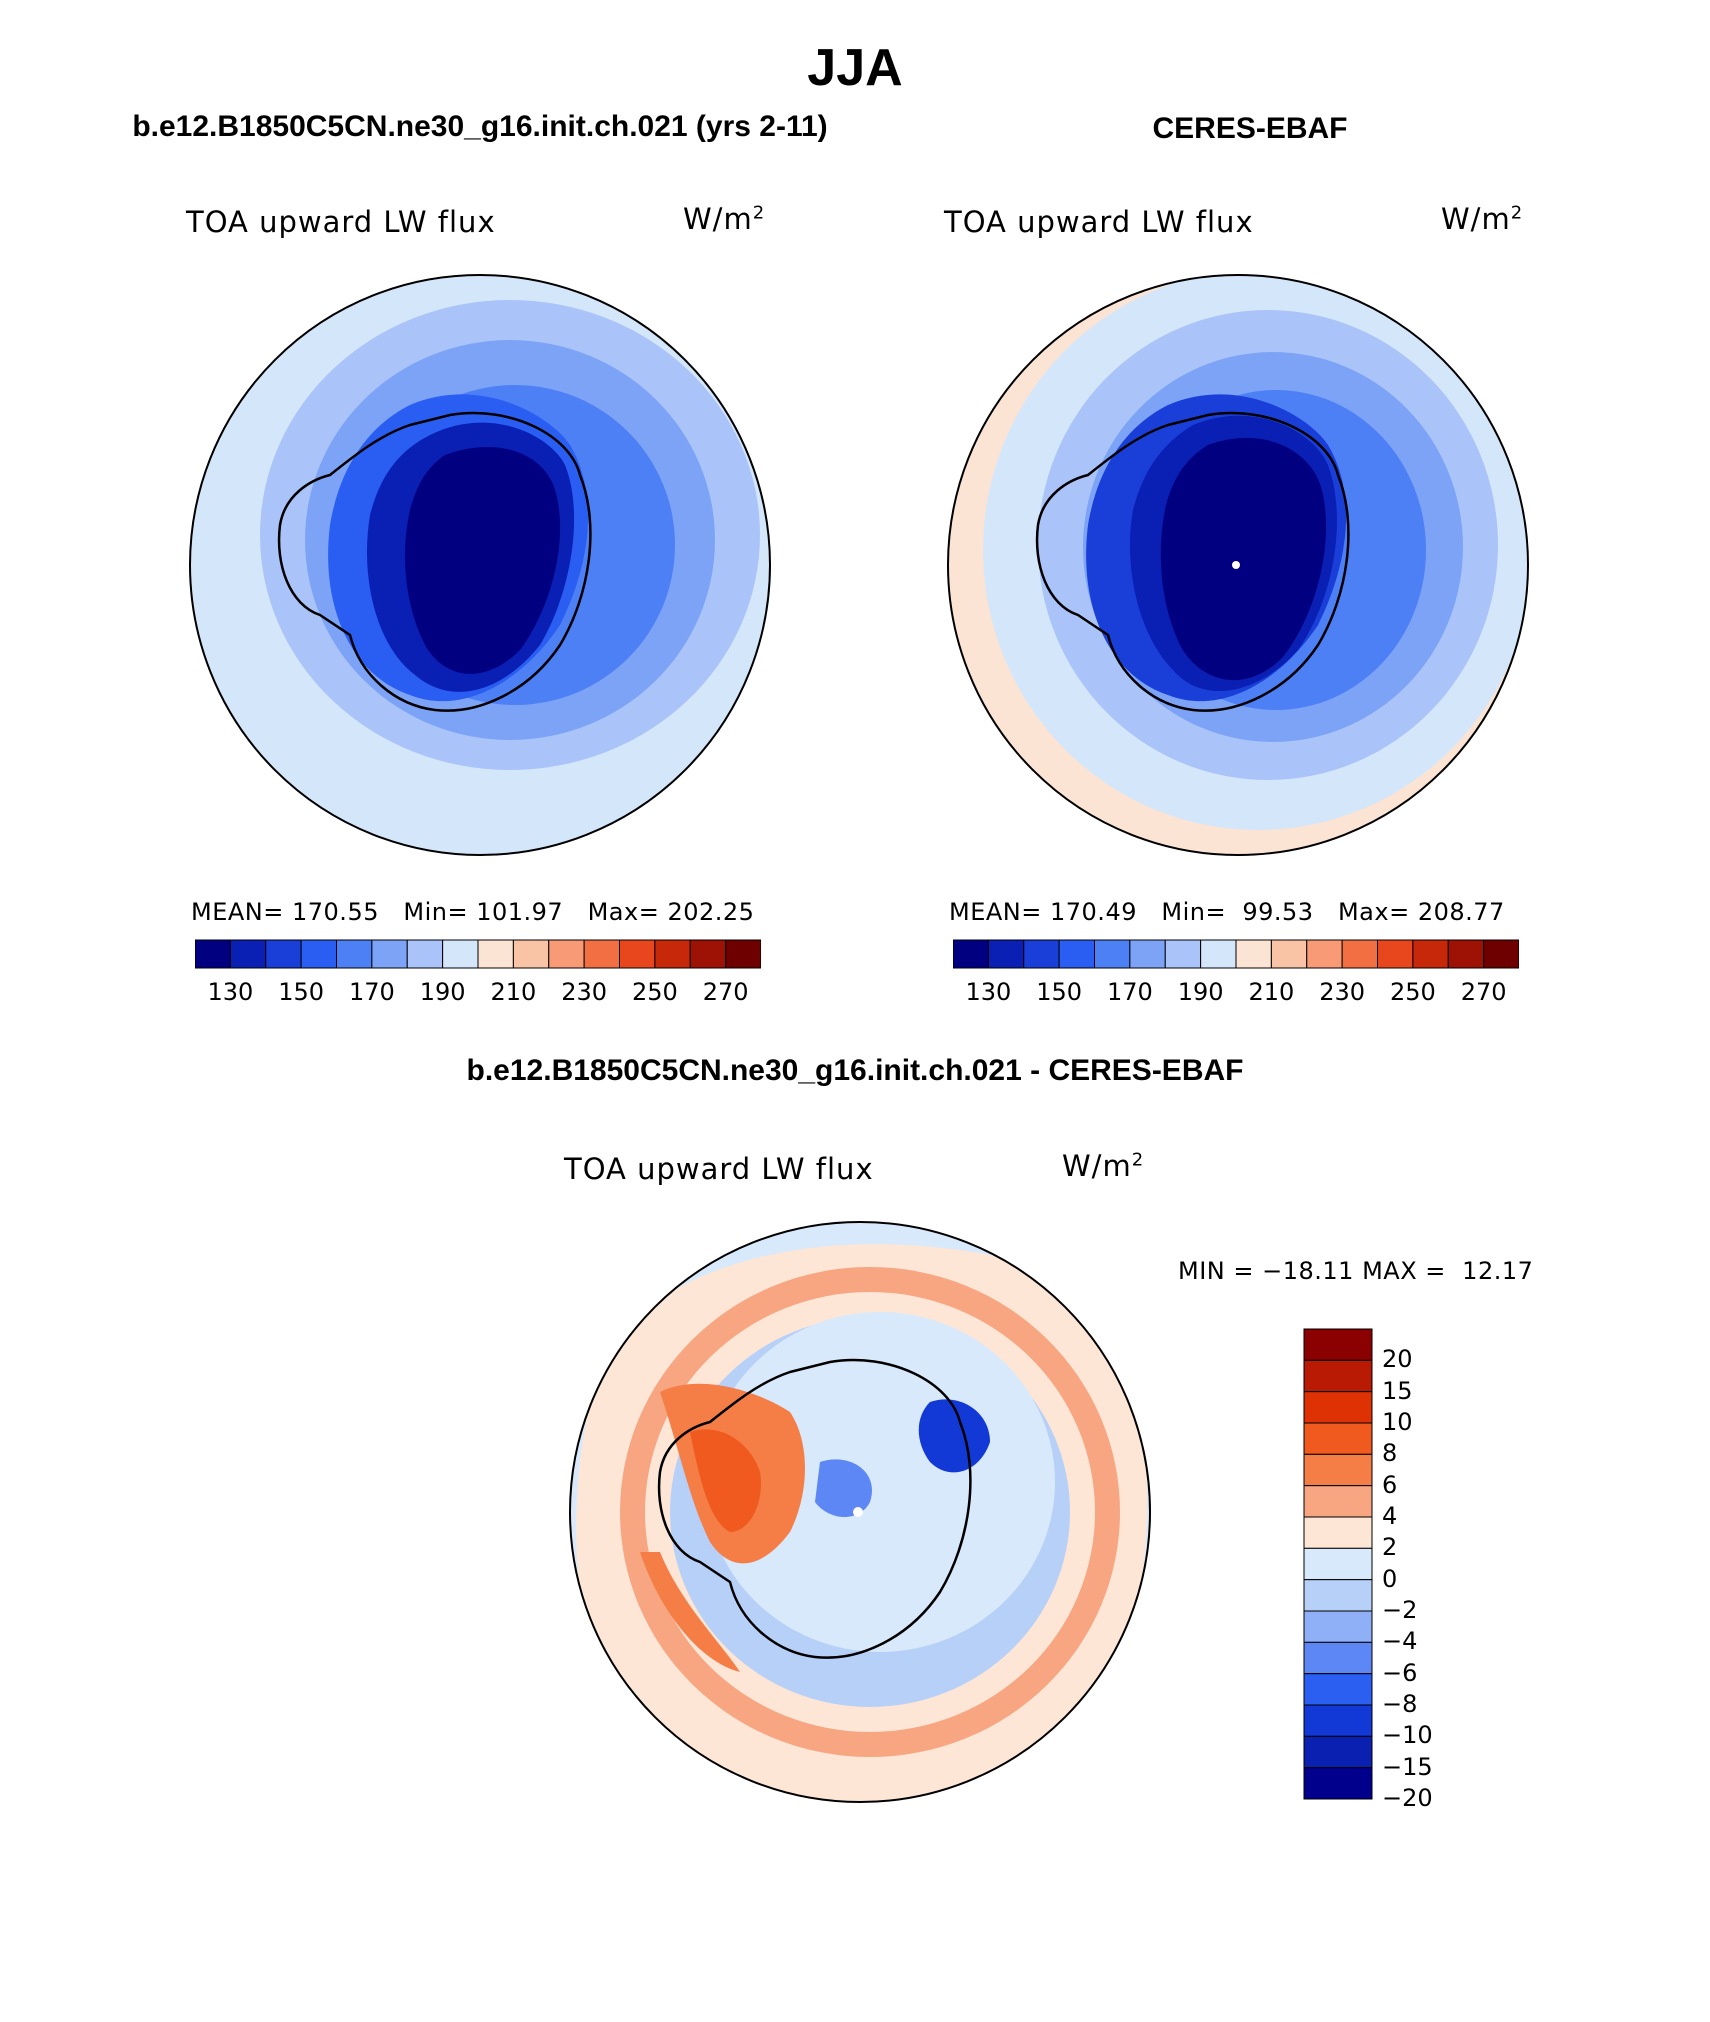  Describe the element at coordinates (1390, 1516) in the screenshot. I see `colorbar-tick-label: 4` at that location.